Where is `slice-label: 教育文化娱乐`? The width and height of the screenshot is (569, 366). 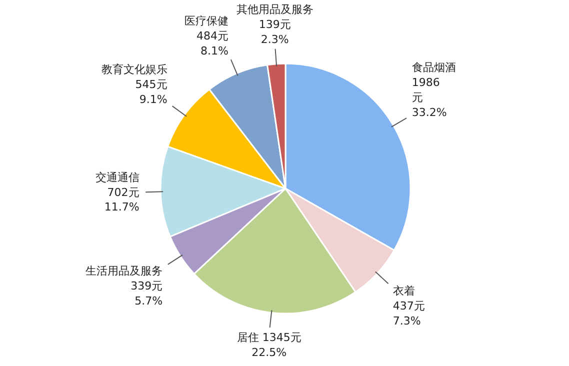
slice-label: 教育文化娱乐 is located at coordinates (134, 69).